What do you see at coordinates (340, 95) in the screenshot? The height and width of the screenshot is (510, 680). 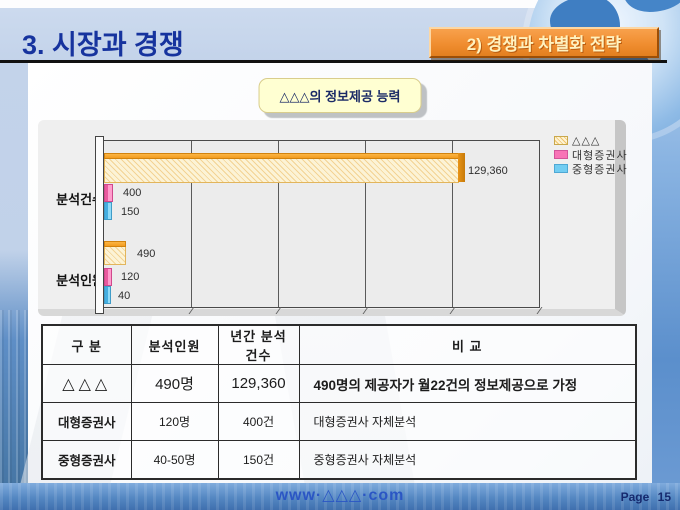 I see `chart-title-box: △△△의 정보제공 능력` at bounding box center [340, 95].